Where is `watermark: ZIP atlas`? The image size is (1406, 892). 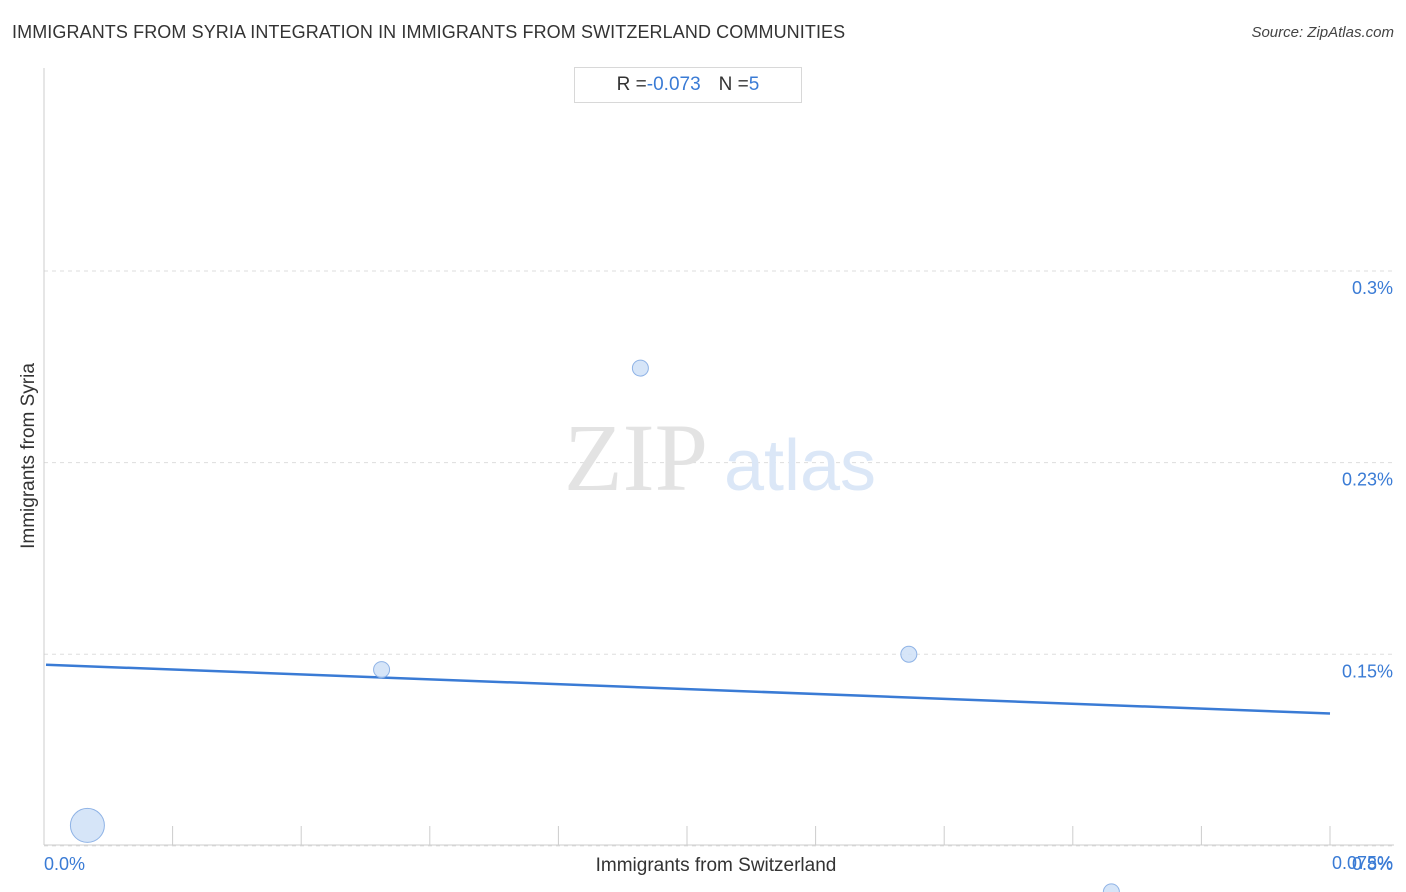 watermark: ZIP atlas is located at coordinates (720, 457).